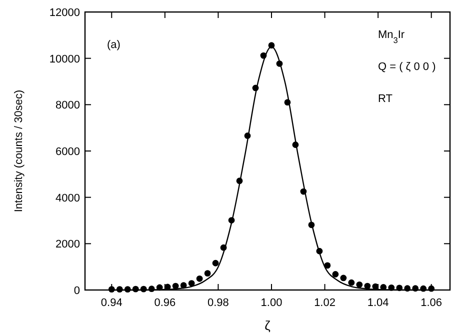 Image resolution: width=460 pixels, height=336 pixels. I want to click on annotation: Mn$_{3}$Ir, so click(391, 36).